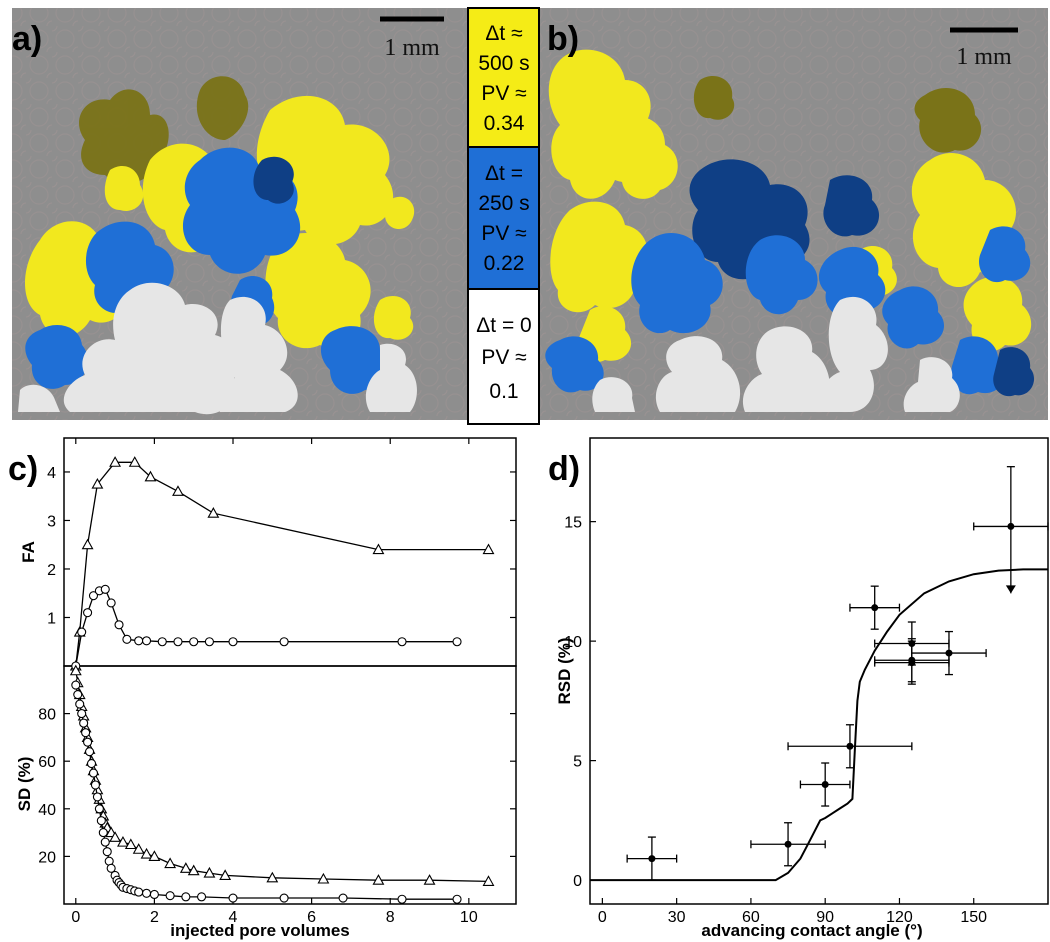  I want to click on legend-blue-line-2: 250 s, so click(503, 203).